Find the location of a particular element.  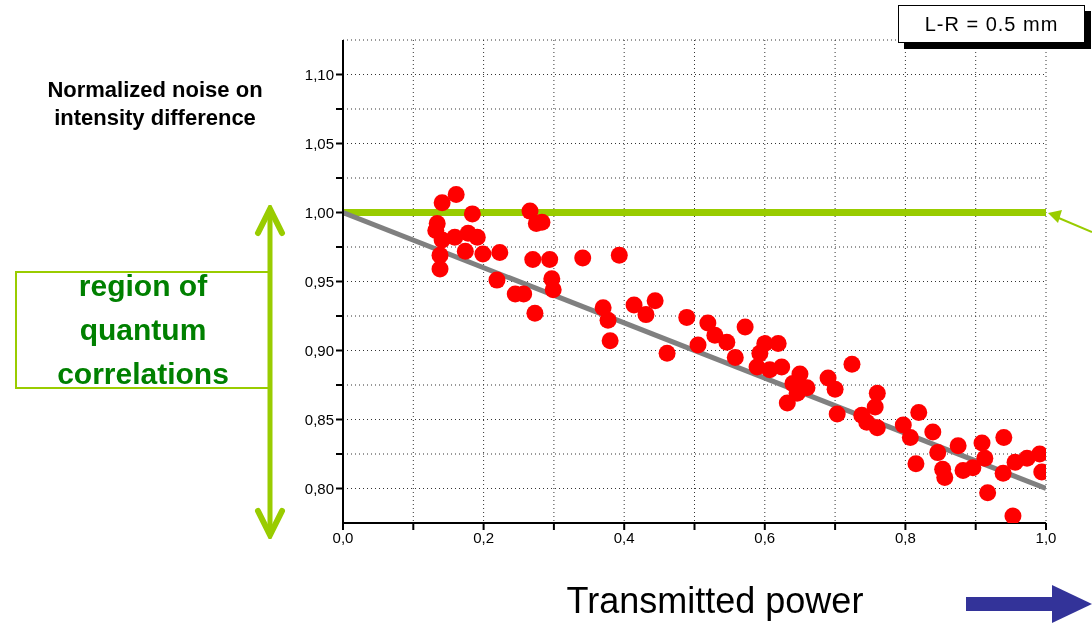

text: region of quantum correlations is located at coordinates (143, 329).